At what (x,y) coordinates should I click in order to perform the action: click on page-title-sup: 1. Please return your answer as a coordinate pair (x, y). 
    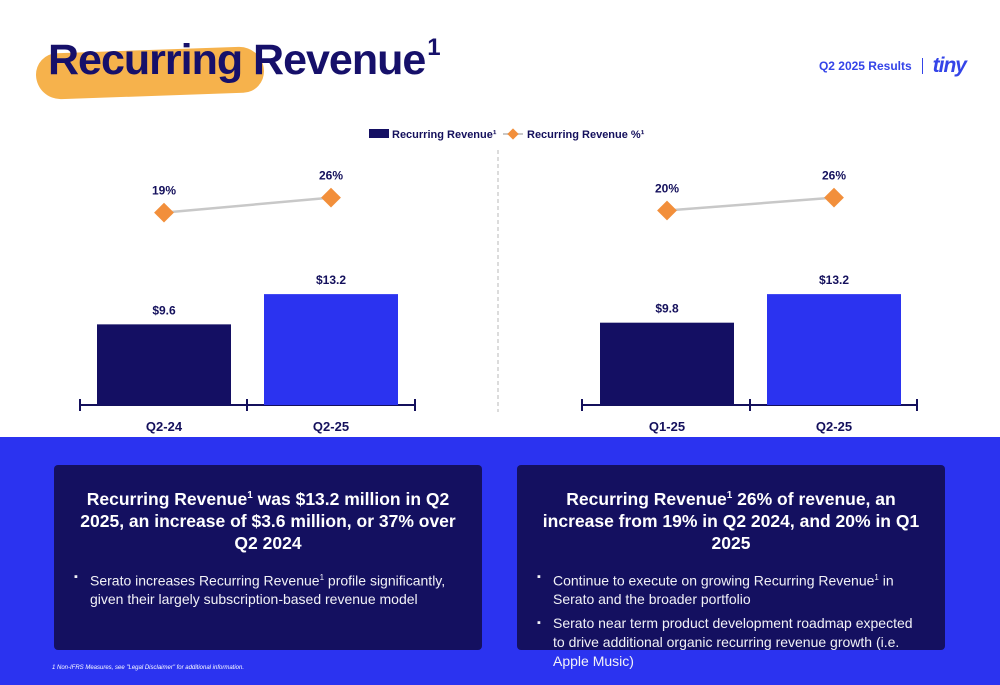
    Looking at the image, I should click on (433, 47).